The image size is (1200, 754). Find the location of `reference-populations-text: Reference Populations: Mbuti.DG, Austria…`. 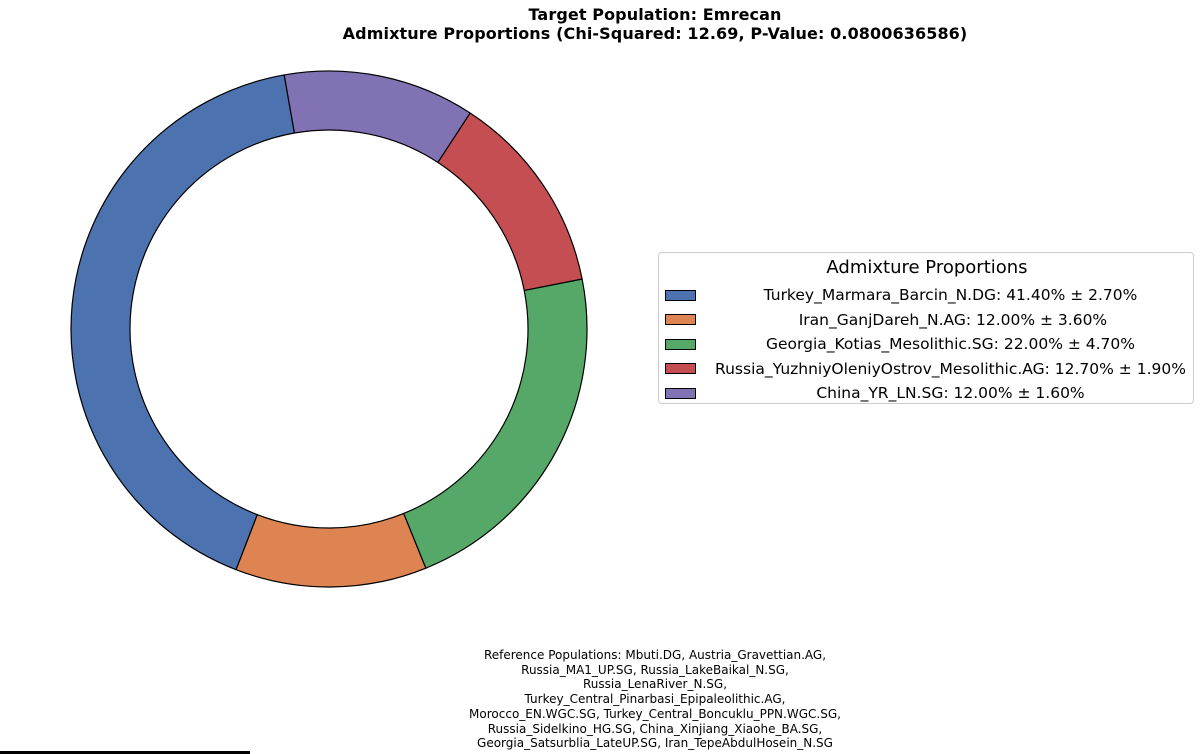

reference-populations-text: Reference Populations: Mbuti.DG, Austria… is located at coordinates (600, 699).